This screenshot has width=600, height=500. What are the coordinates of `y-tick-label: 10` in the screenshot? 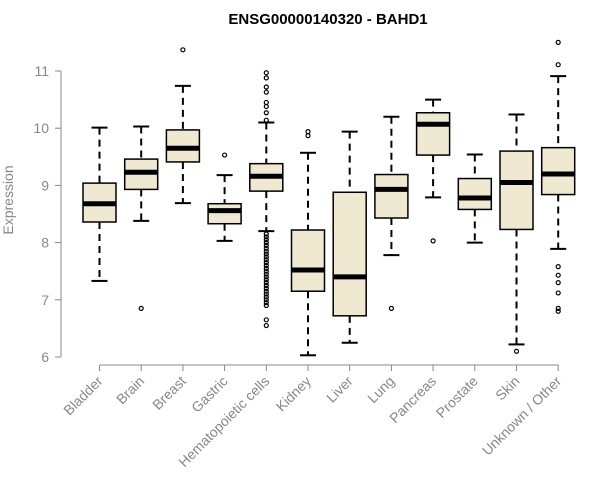 It's located at (41, 128).